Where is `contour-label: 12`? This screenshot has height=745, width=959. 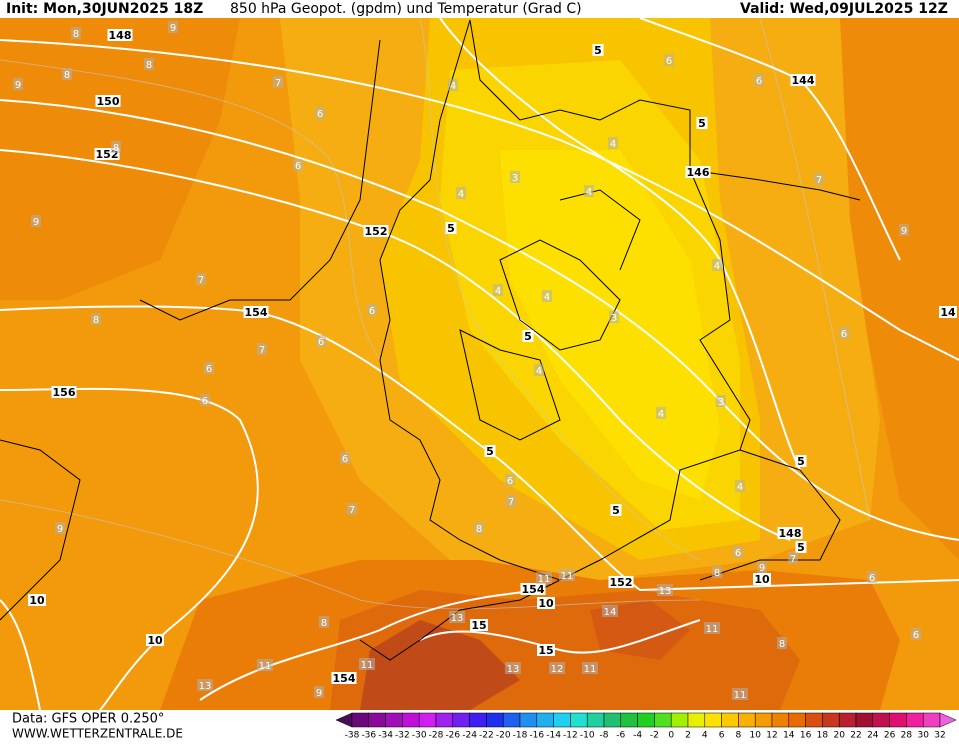 contour-label: 12 is located at coordinates (557, 669).